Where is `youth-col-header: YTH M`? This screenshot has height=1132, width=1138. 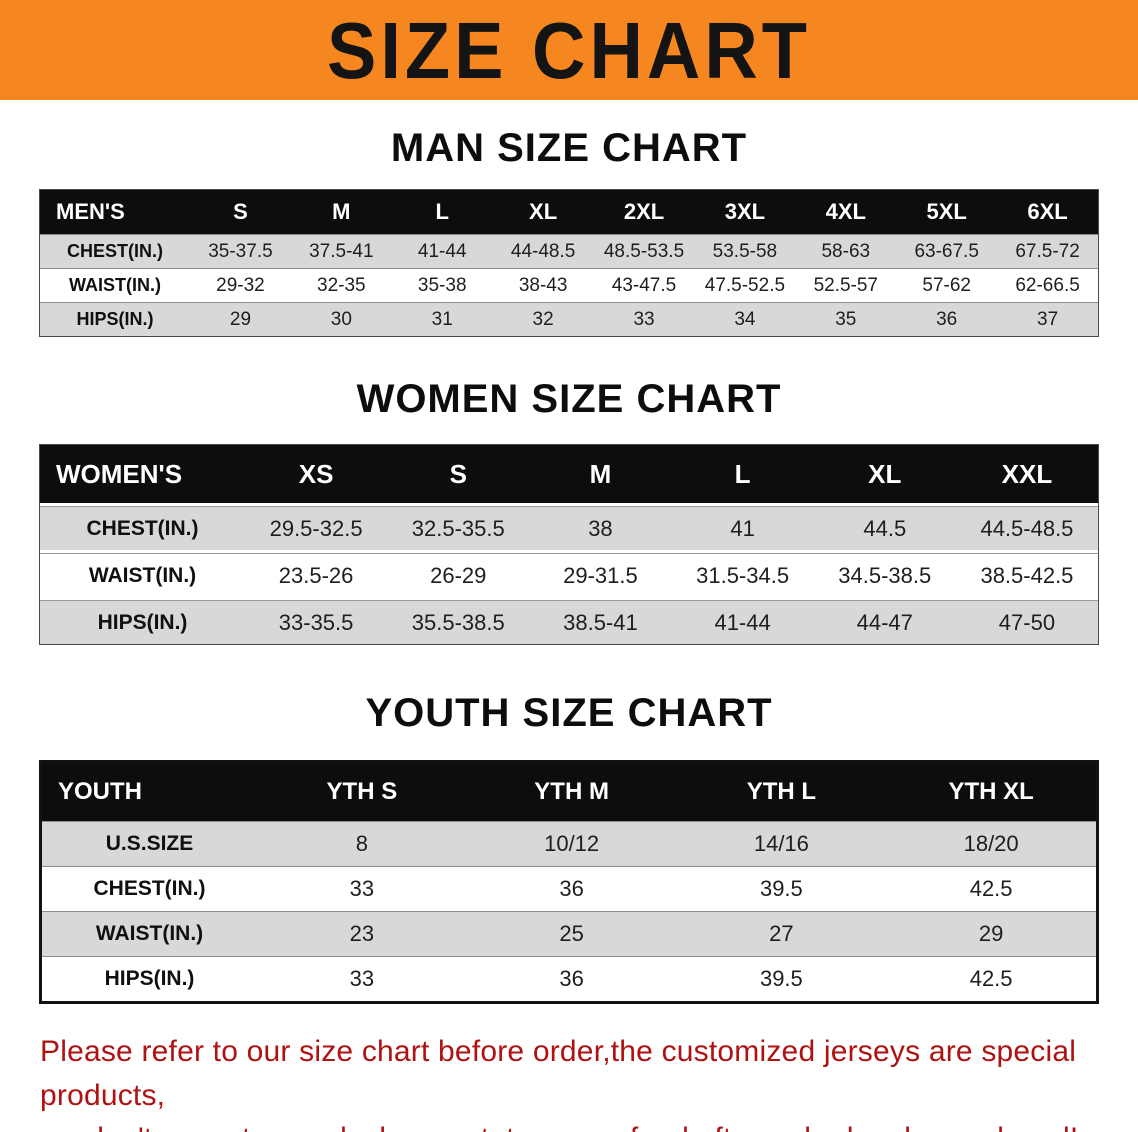 youth-col-header: YTH M is located at coordinates (571, 791).